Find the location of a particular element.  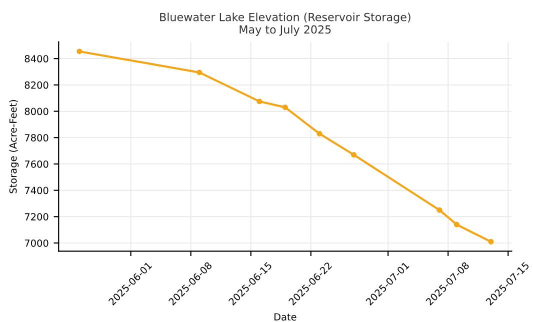

y-tick-label: 7400 is located at coordinates (36, 190).